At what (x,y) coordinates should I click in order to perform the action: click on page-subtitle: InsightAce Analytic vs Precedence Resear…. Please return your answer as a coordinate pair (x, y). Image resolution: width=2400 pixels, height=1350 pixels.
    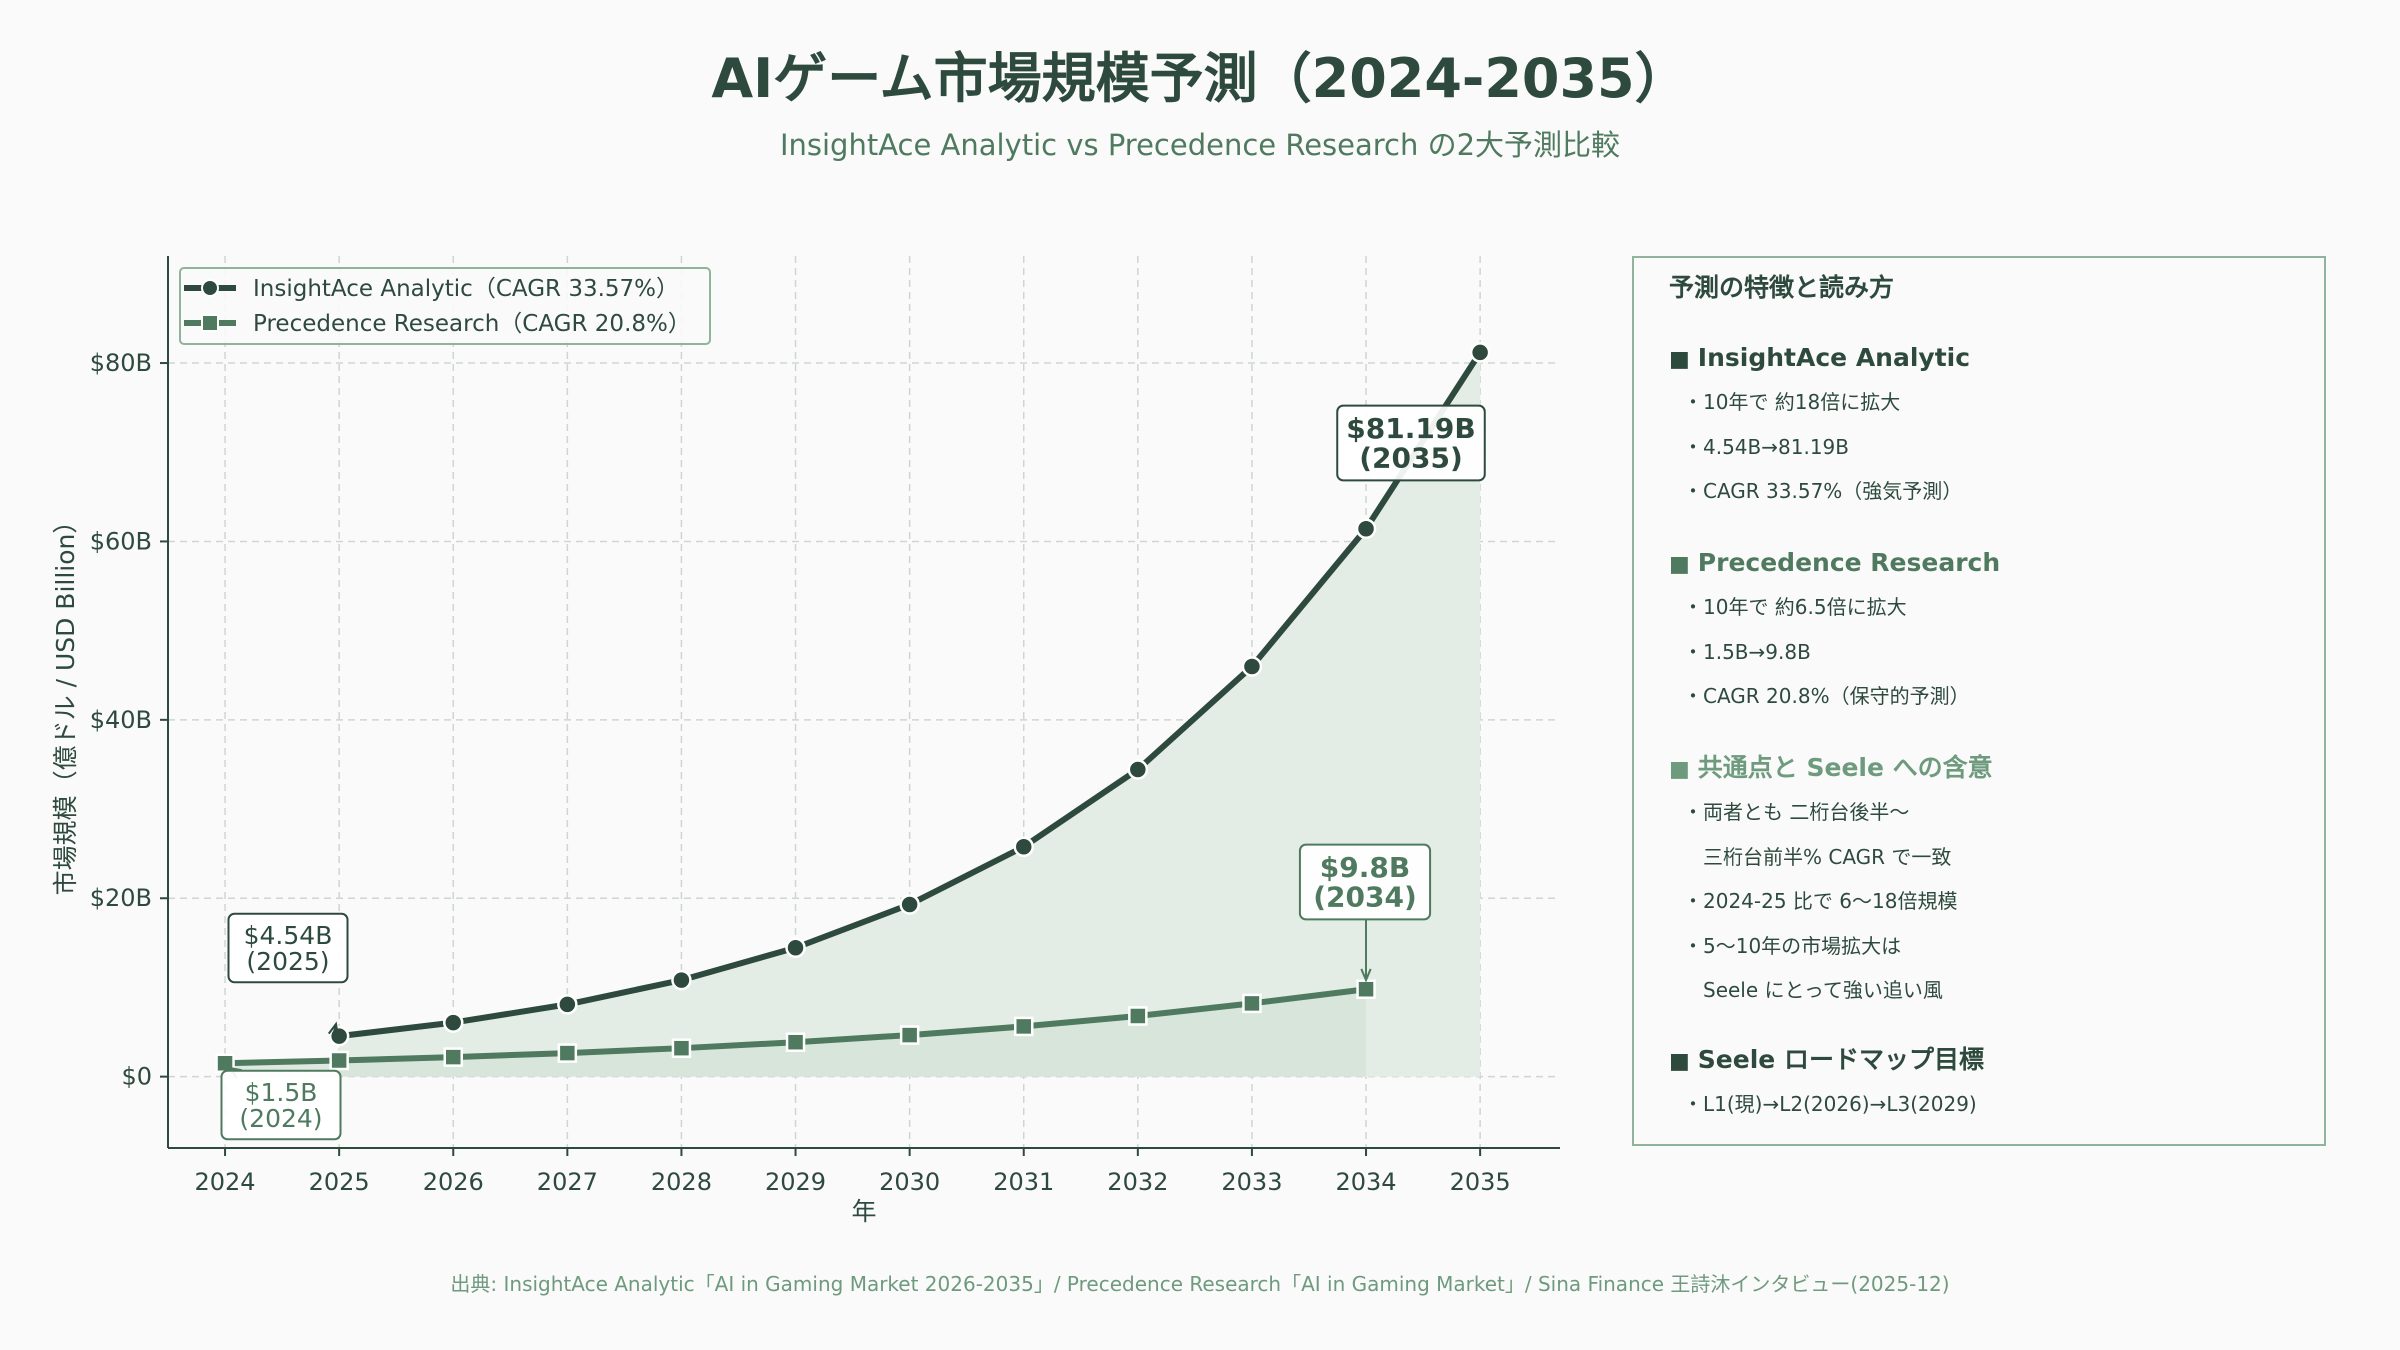
    Looking at the image, I should click on (1200, 145).